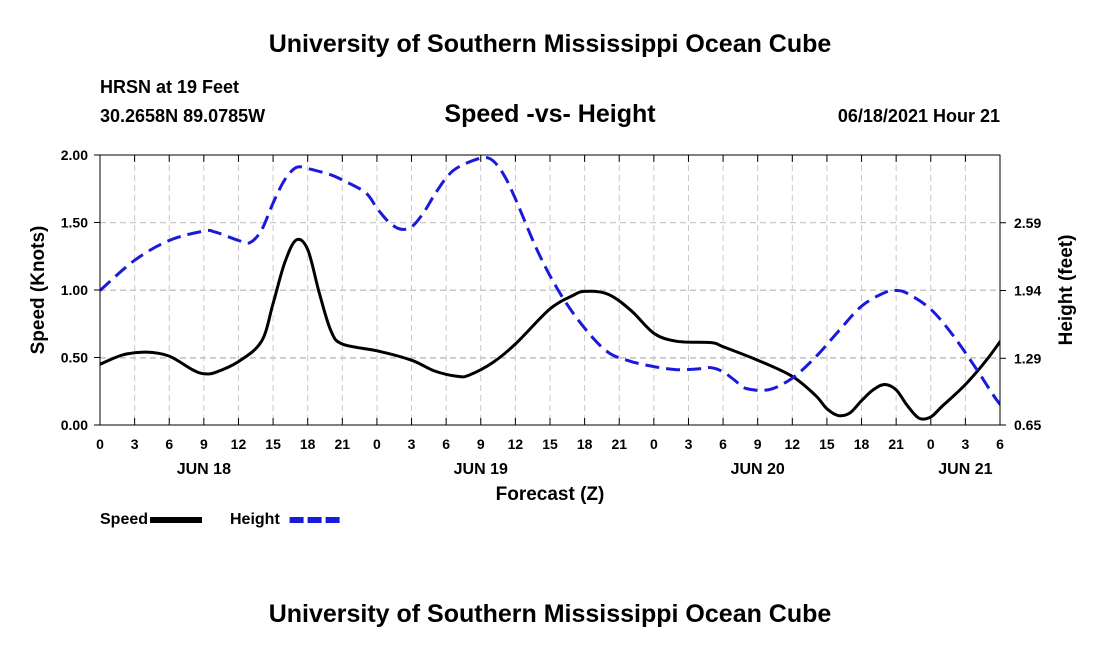  I want to click on legend: Speed Height, so click(221, 519).